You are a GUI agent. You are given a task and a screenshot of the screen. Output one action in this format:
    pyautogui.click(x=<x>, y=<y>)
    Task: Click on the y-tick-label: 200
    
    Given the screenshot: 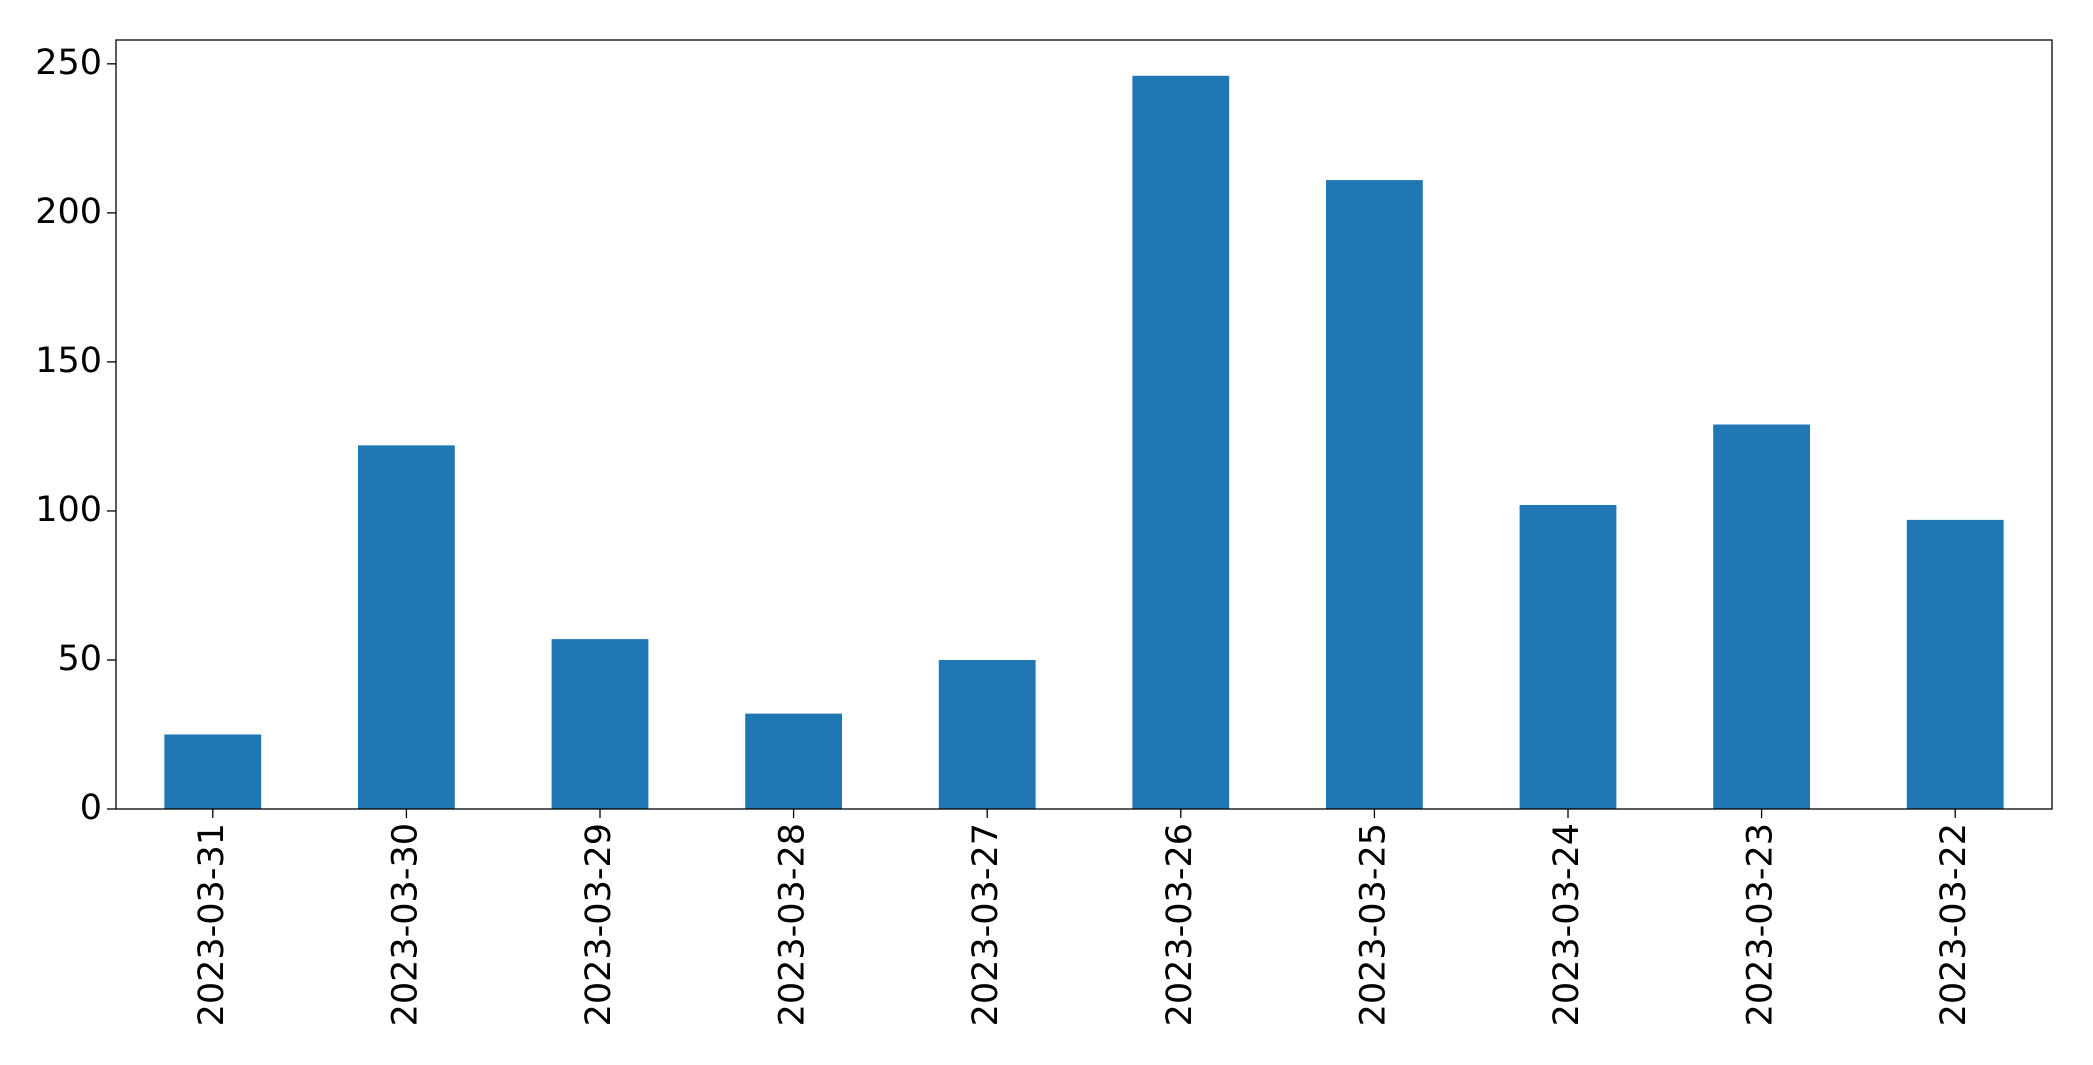 What is the action you would take?
    pyautogui.click(x=68, y=212)
    